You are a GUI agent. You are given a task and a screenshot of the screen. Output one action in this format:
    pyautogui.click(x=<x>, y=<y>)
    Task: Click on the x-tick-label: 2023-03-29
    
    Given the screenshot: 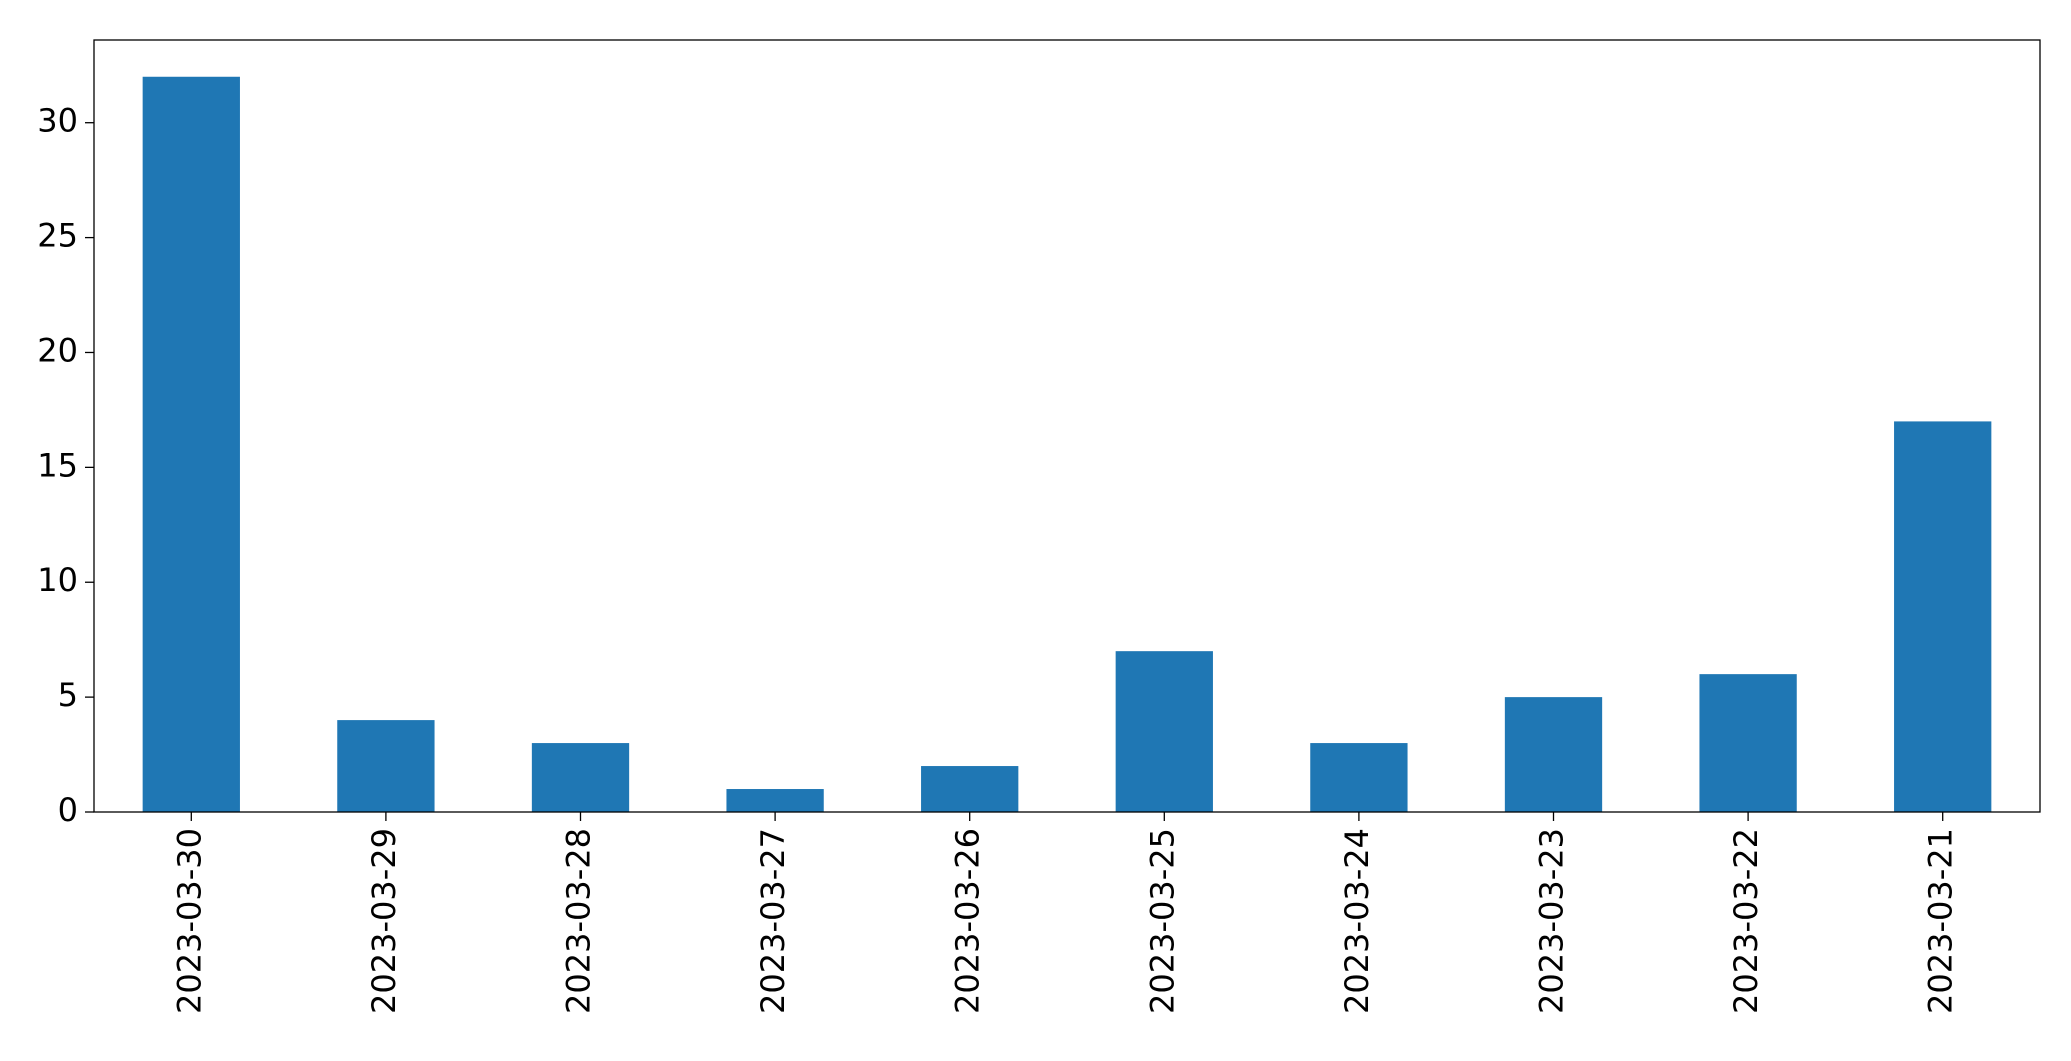 What is the action you would take?
    pyautogui.click(x=384, y=921)
    